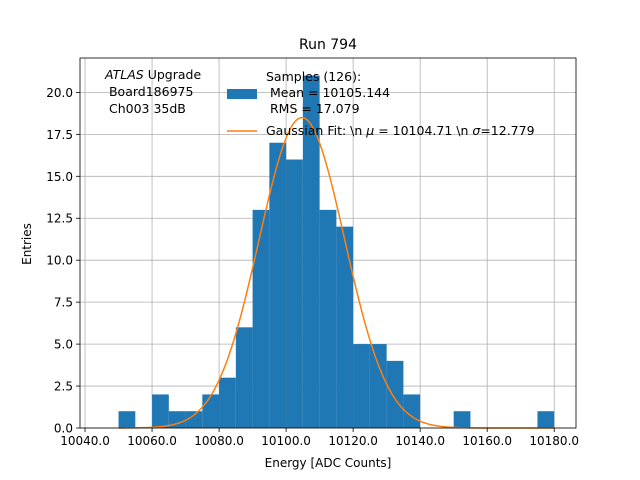 The width and height of the screenshot is (640, 480). Describe the element at coordinates (85, 441) in the screenshot. I see `x-tick-label: 10040.0` at that location.